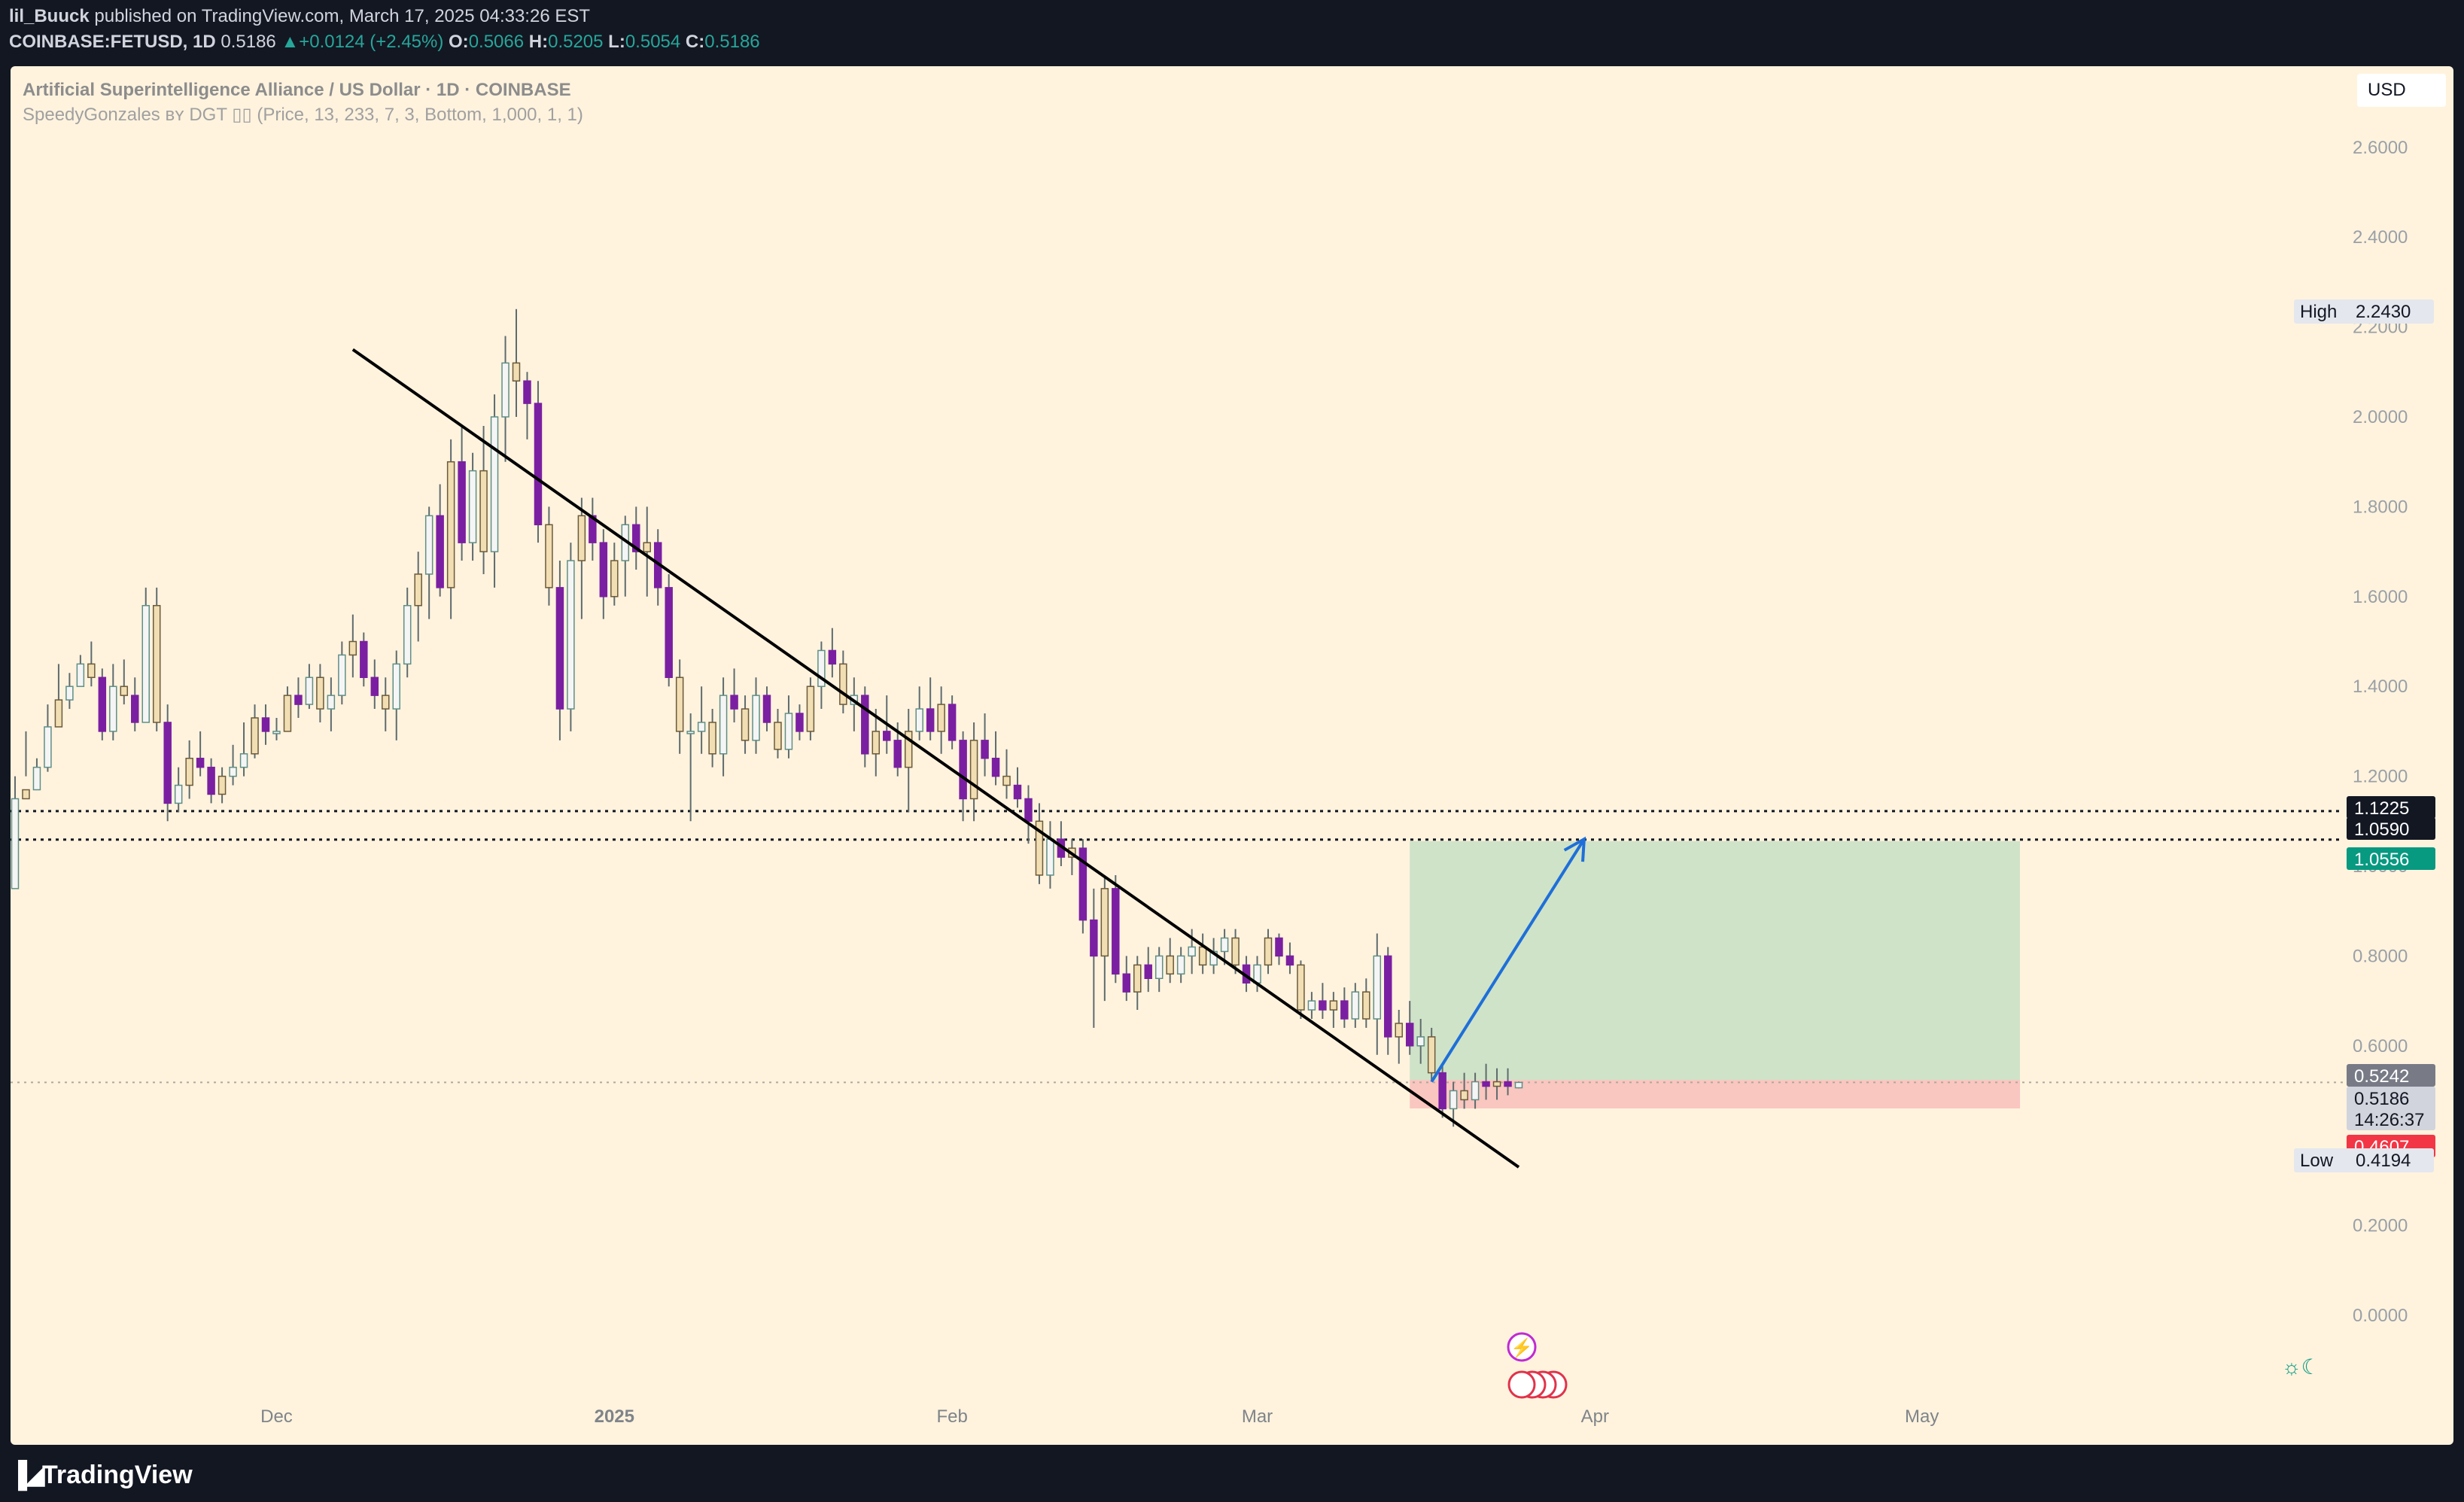 Image resolution: width=2464 pixels, height=1502 pixels. What do you see at coordinates (576, 42) in the screenshot?
I see `high-value: 0.5205` at bounding box center [576, 42].